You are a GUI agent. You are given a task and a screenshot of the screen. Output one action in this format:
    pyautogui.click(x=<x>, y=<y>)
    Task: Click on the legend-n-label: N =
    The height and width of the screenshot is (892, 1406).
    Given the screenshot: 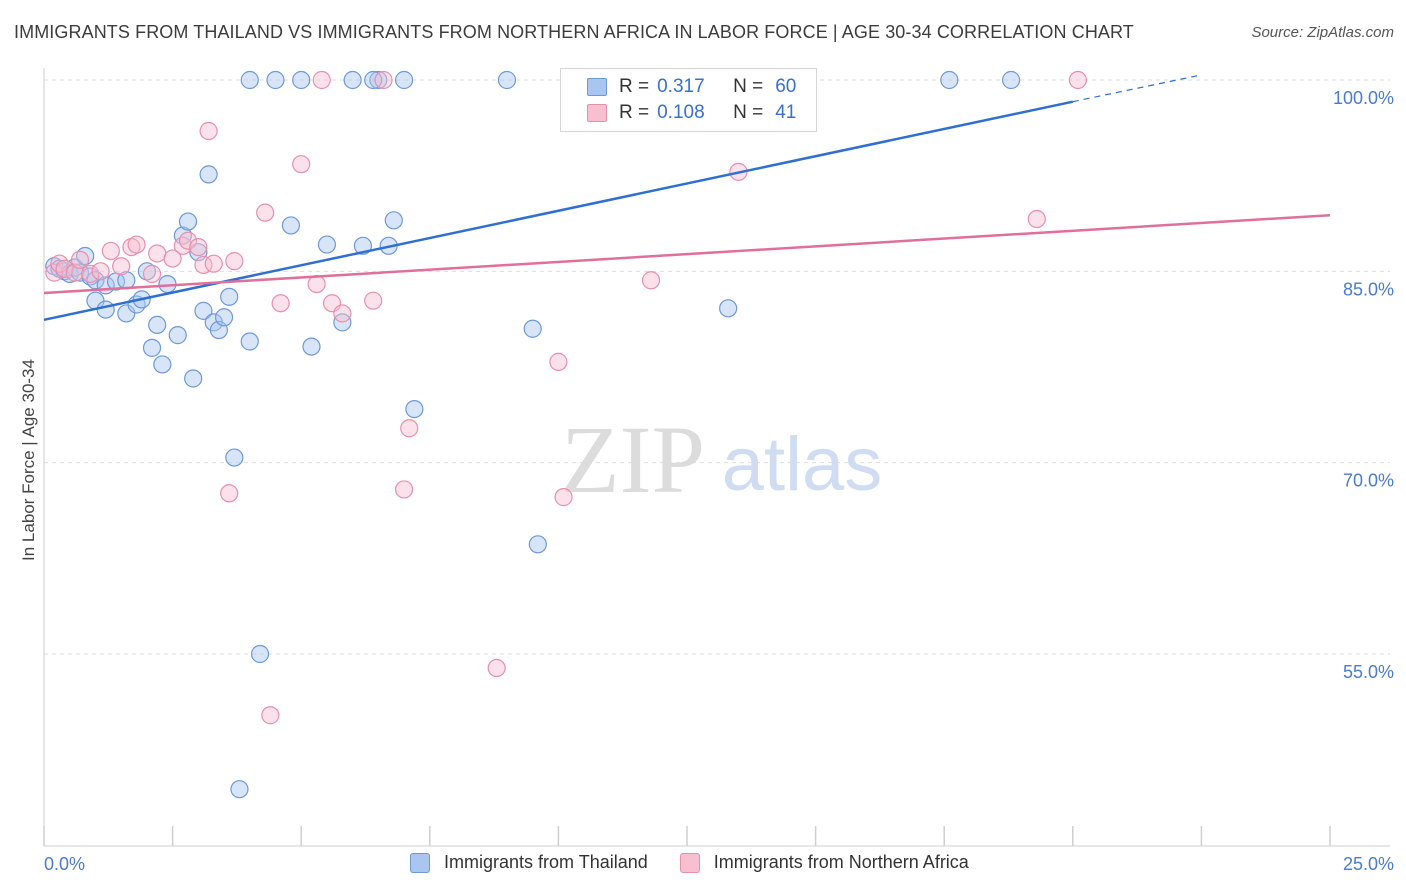 What is the action you would take?
    pyautogui.click(x=748, y=86)
    